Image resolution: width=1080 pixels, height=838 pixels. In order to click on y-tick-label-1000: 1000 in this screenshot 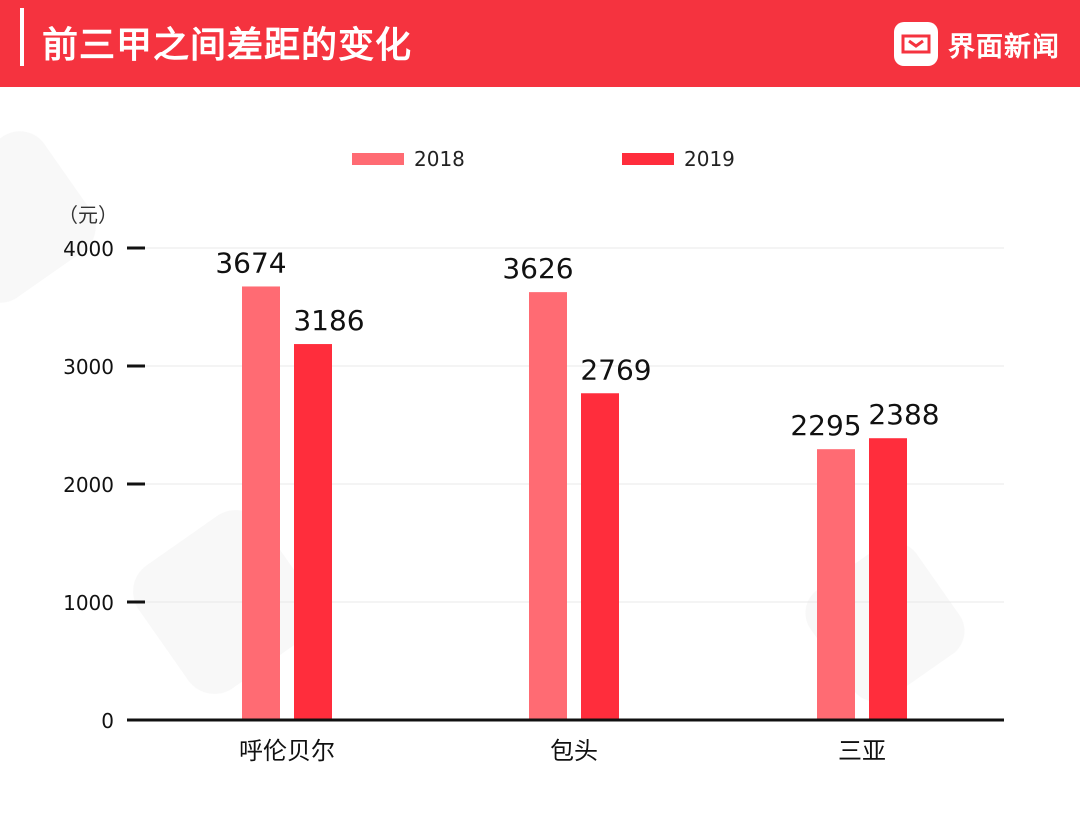, I will do `click(88, 603)`.